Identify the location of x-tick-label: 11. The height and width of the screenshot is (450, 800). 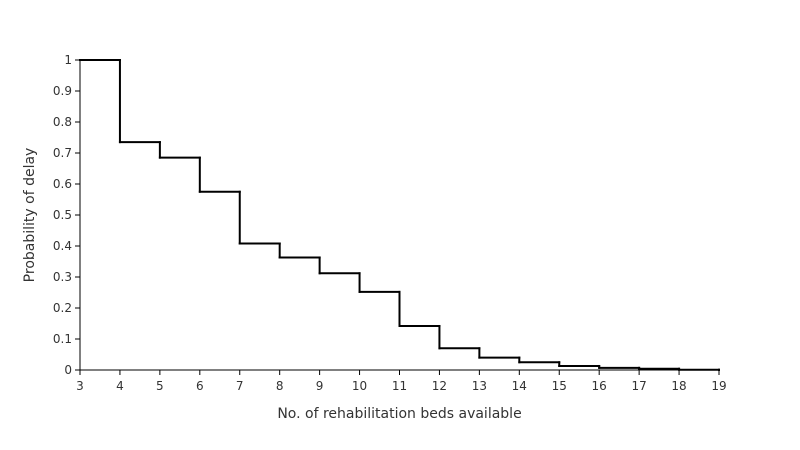
(399, 386).